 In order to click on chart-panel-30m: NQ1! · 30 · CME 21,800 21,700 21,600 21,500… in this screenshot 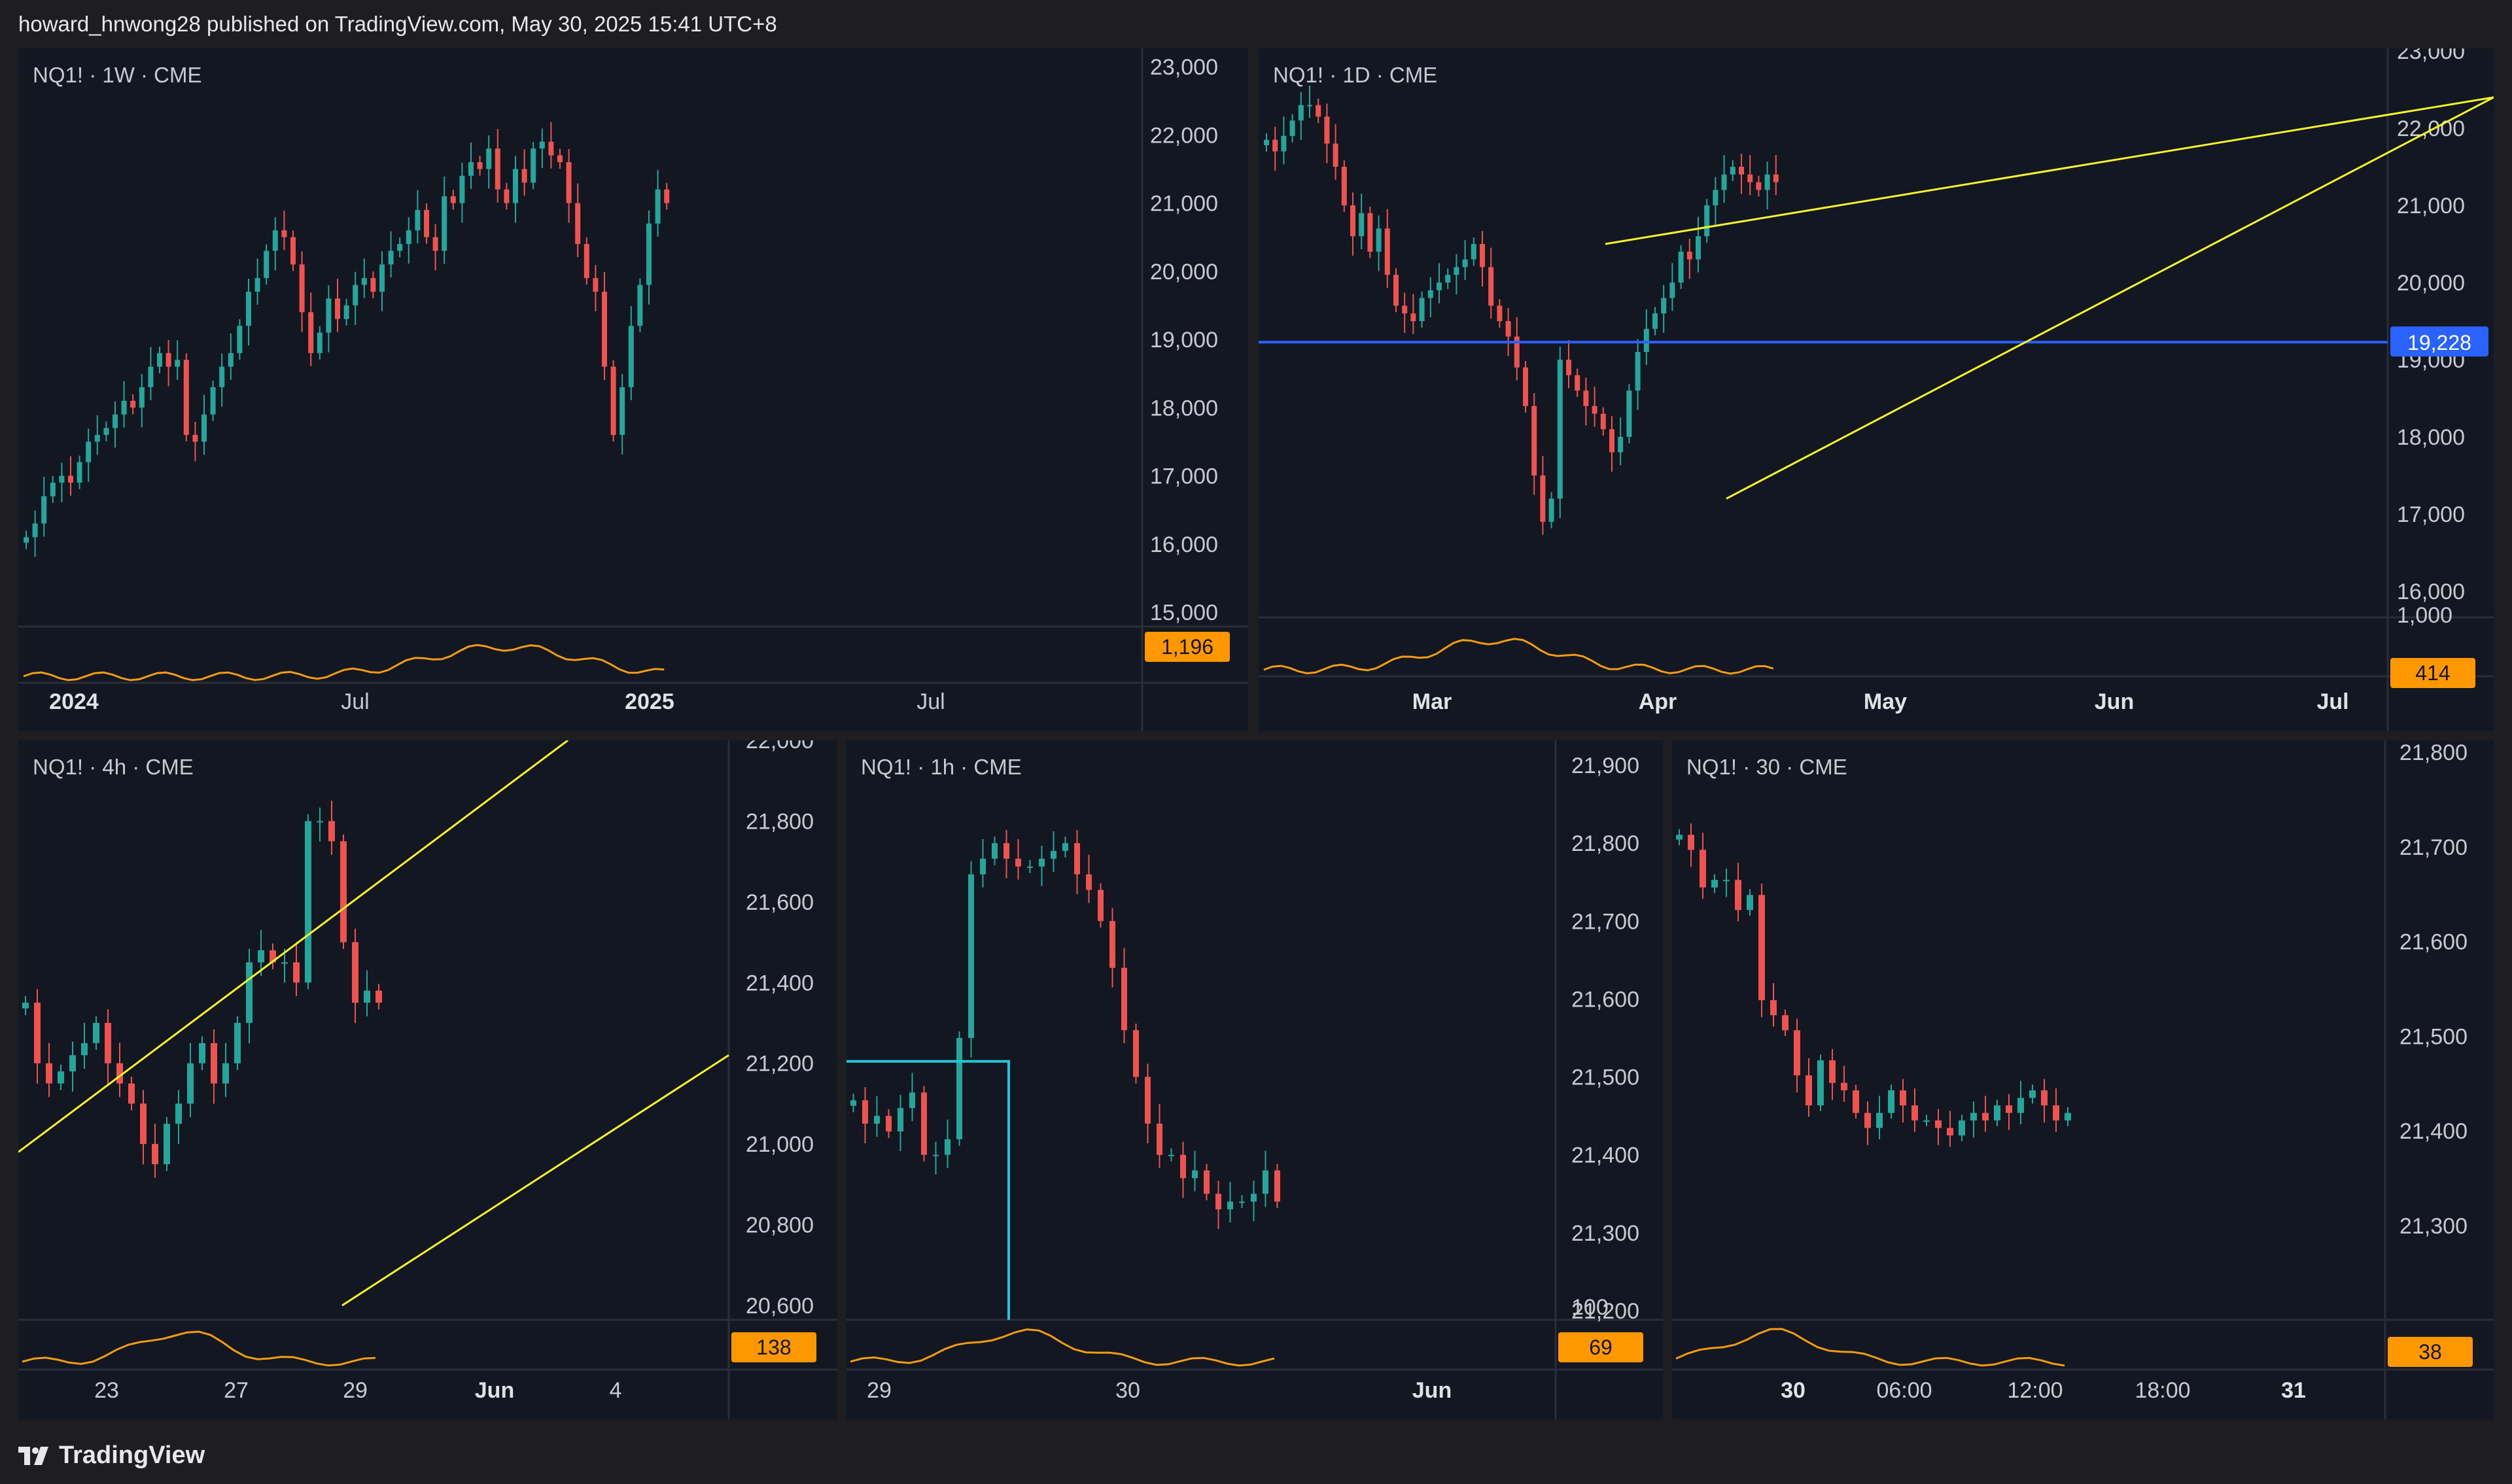, I will do `click(2083, 1079)`.